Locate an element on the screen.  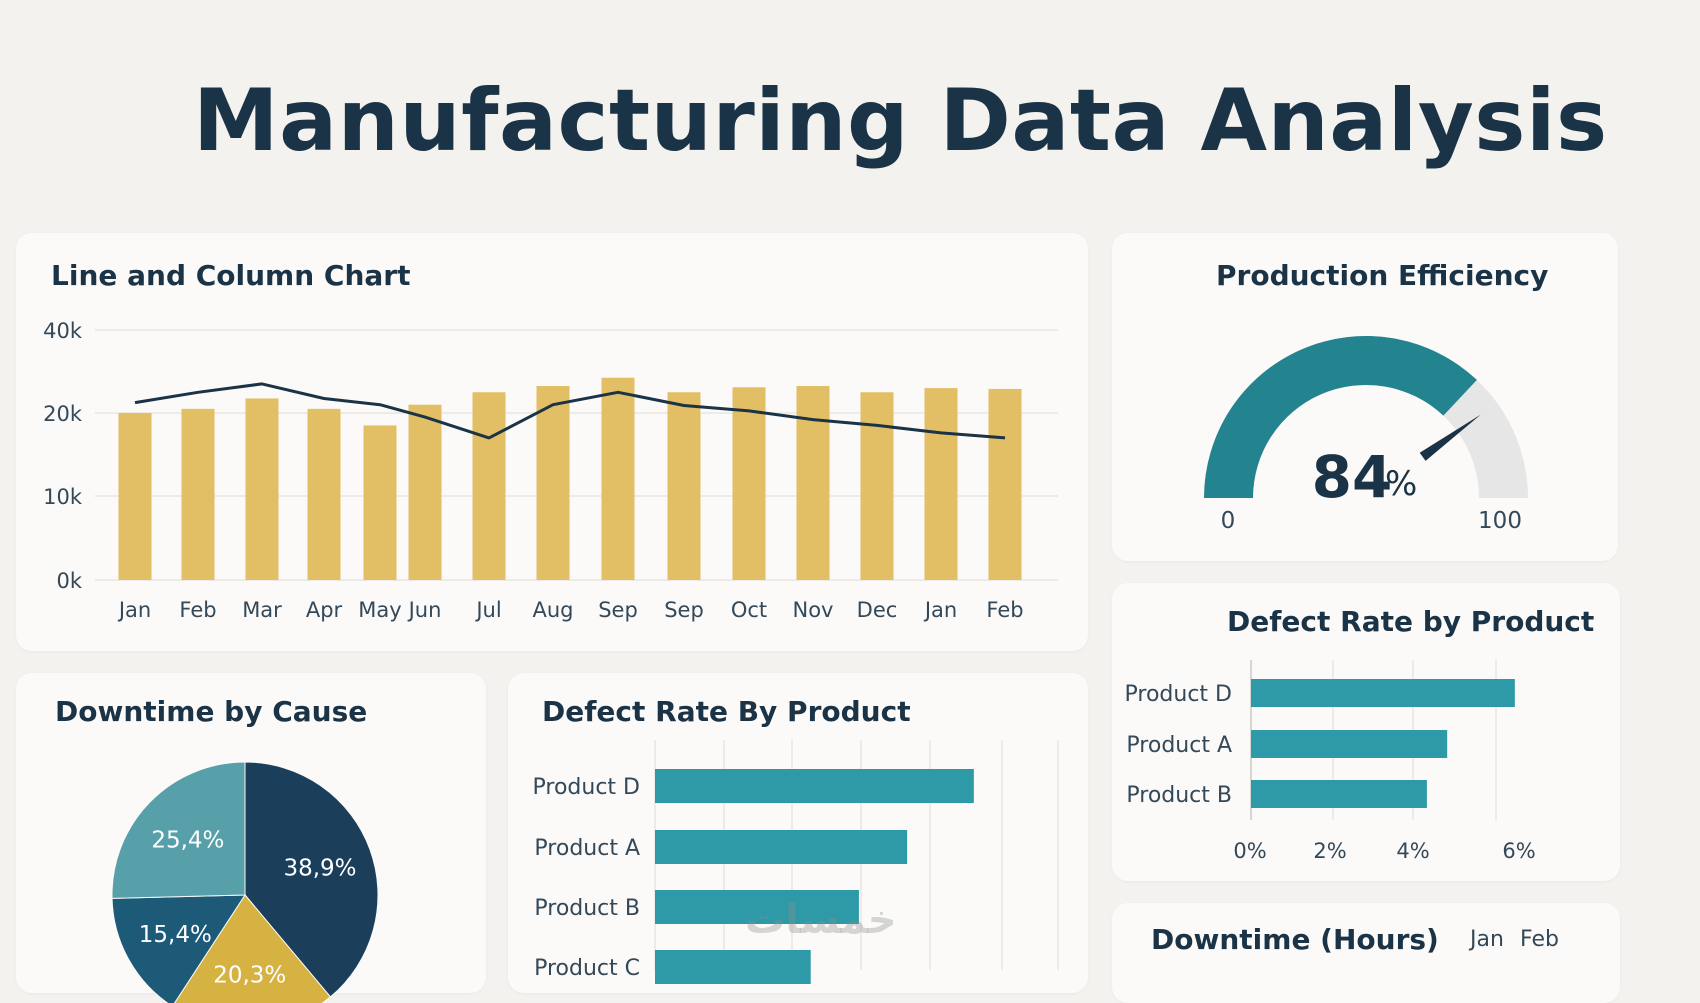
y-tick-label: 0k is located at coordinates (69, 581).